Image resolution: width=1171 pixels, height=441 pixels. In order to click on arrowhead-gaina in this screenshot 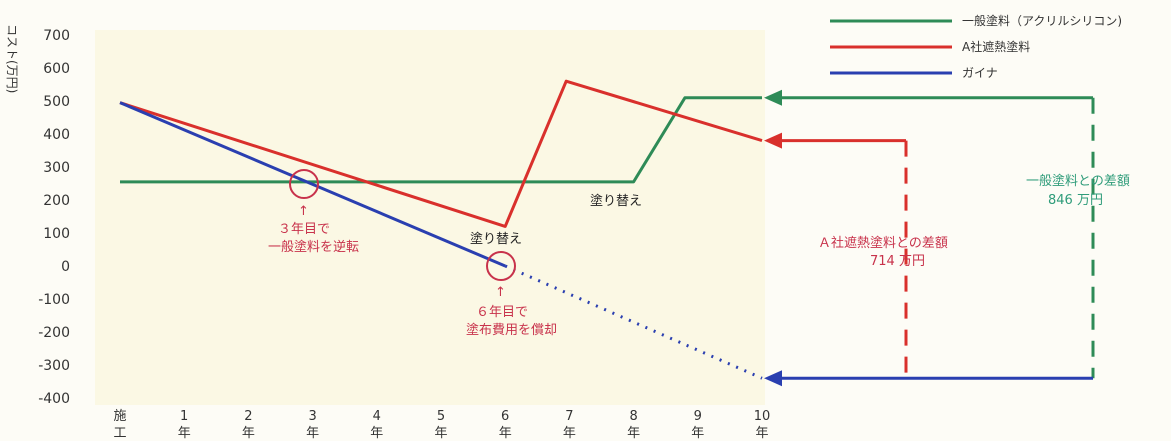, I will do `click(773, 378)`.